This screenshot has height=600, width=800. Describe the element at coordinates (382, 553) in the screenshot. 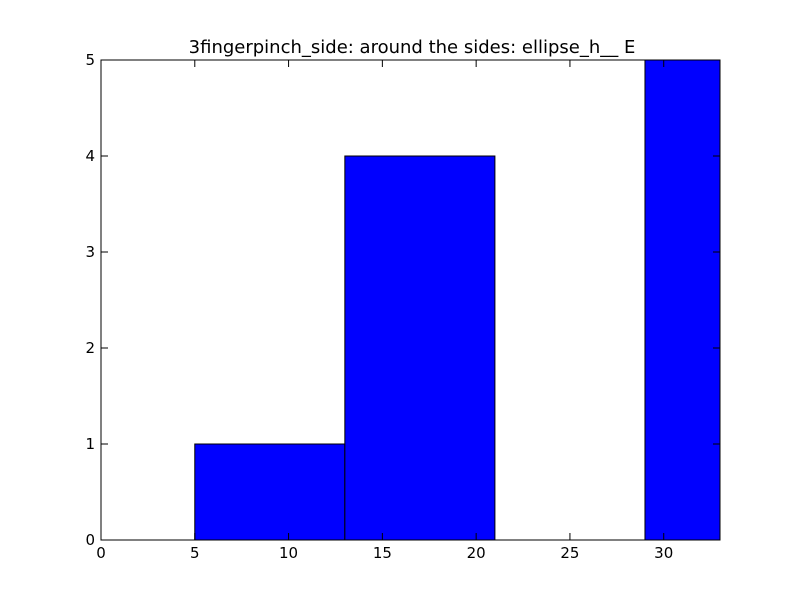

I see `x-tick-label-3: 15` at that location.